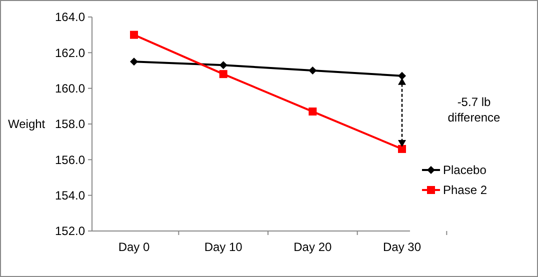 The width and height of the screenshot is (538, 277). What do you see at coordinates (313, 247) in the screenshot?
I see `x-tick-label: Day 20` at bounding box center [313, 247].